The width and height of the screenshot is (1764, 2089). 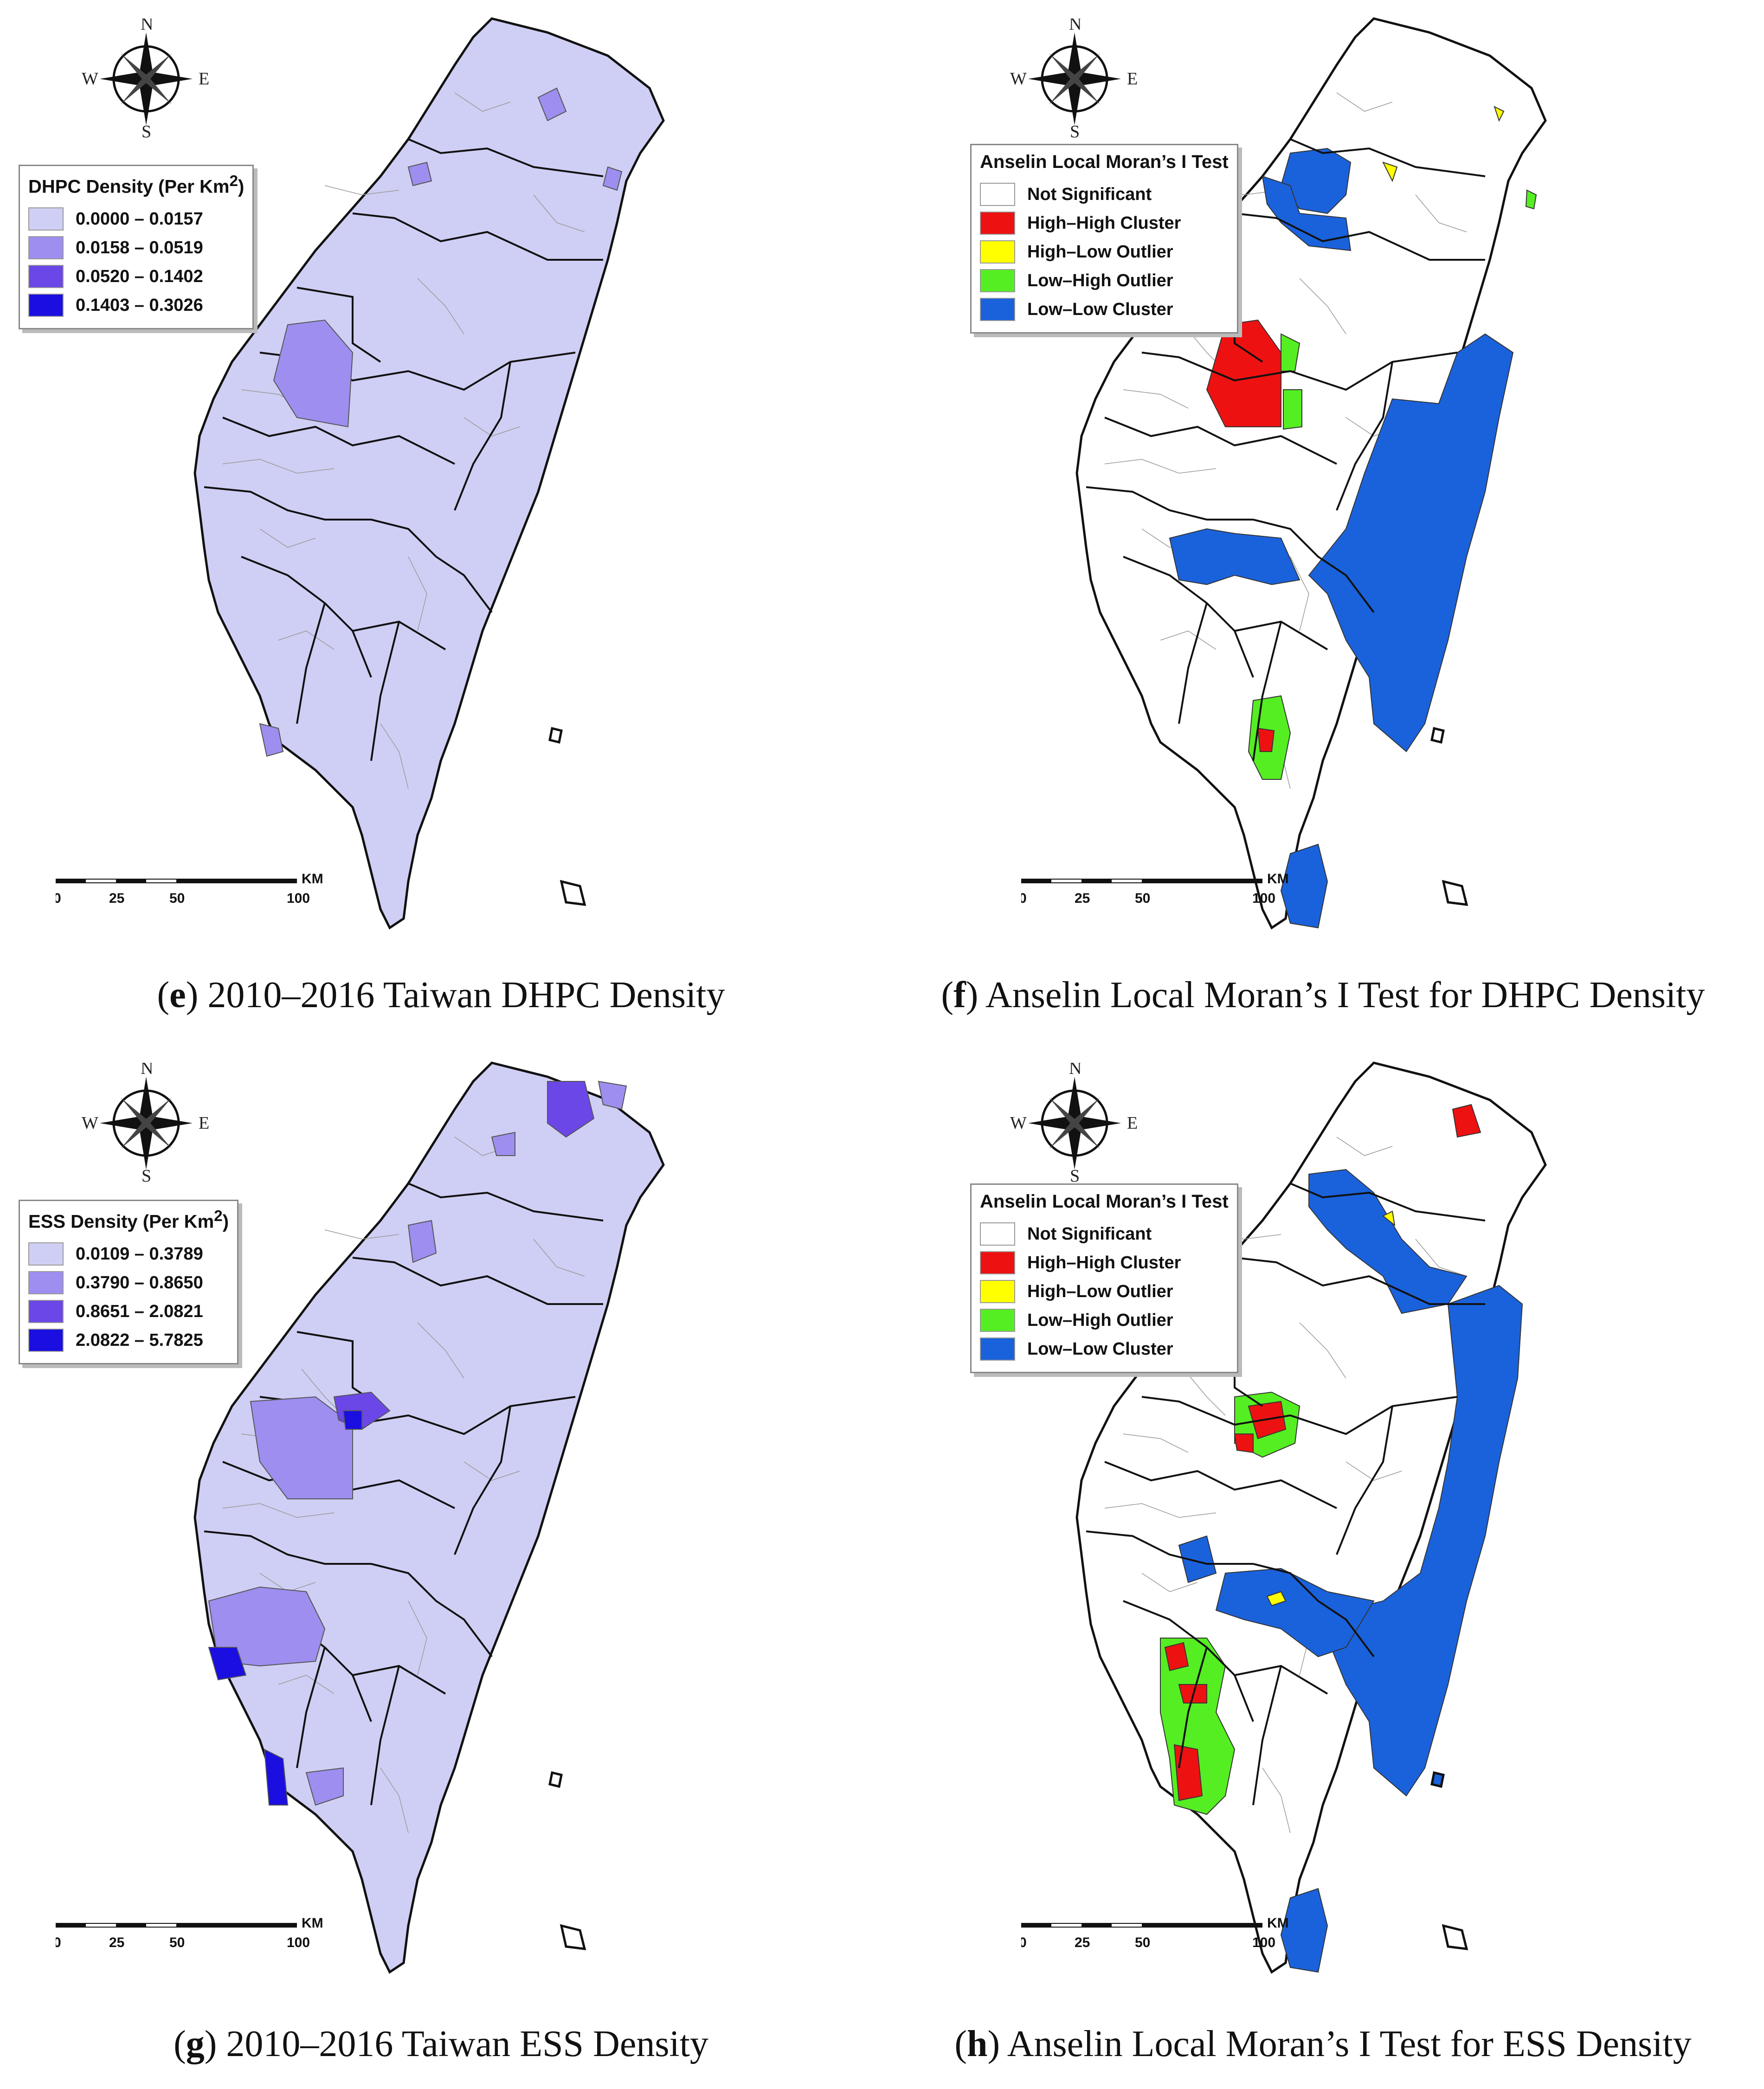 What do you see at coordinates (140, 1254) in the screenshot?
I see `legend-label: 0.0109 – 0.3789` at bounding box center [140, 1254].